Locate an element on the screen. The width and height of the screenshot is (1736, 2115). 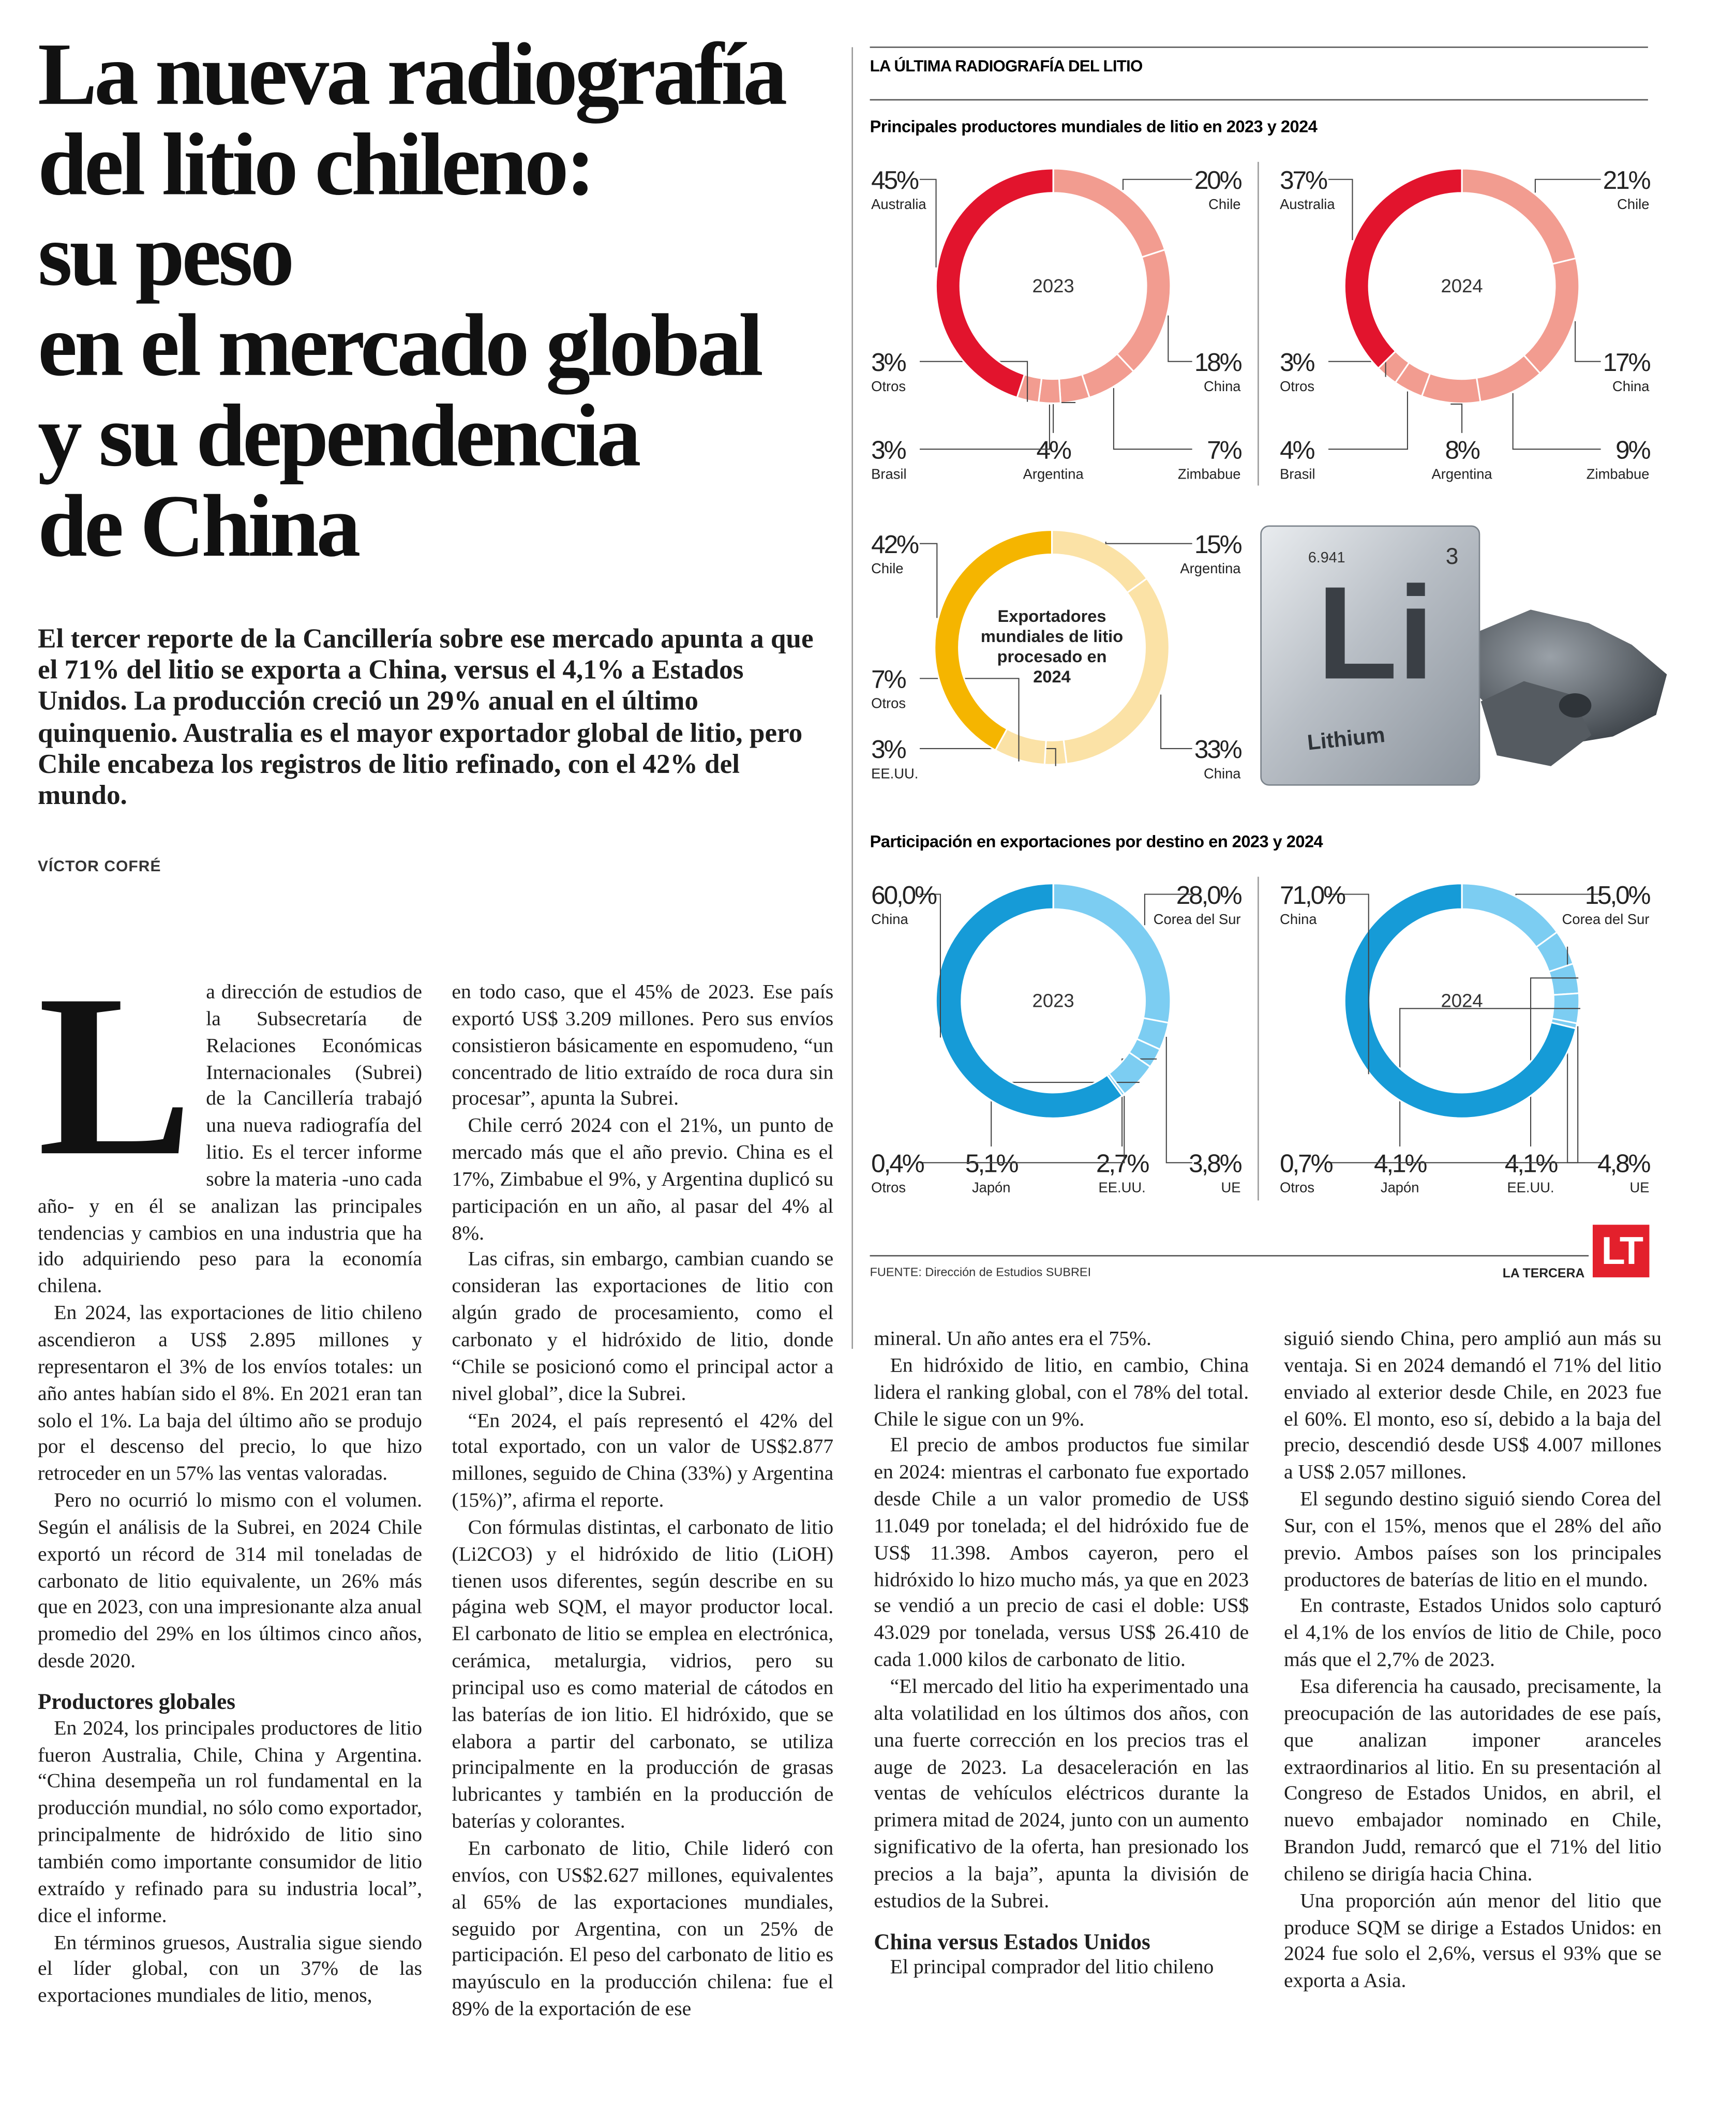
paragraph: mineral. Un año antes era el 75%. is located at coordinates (1061, 1339).